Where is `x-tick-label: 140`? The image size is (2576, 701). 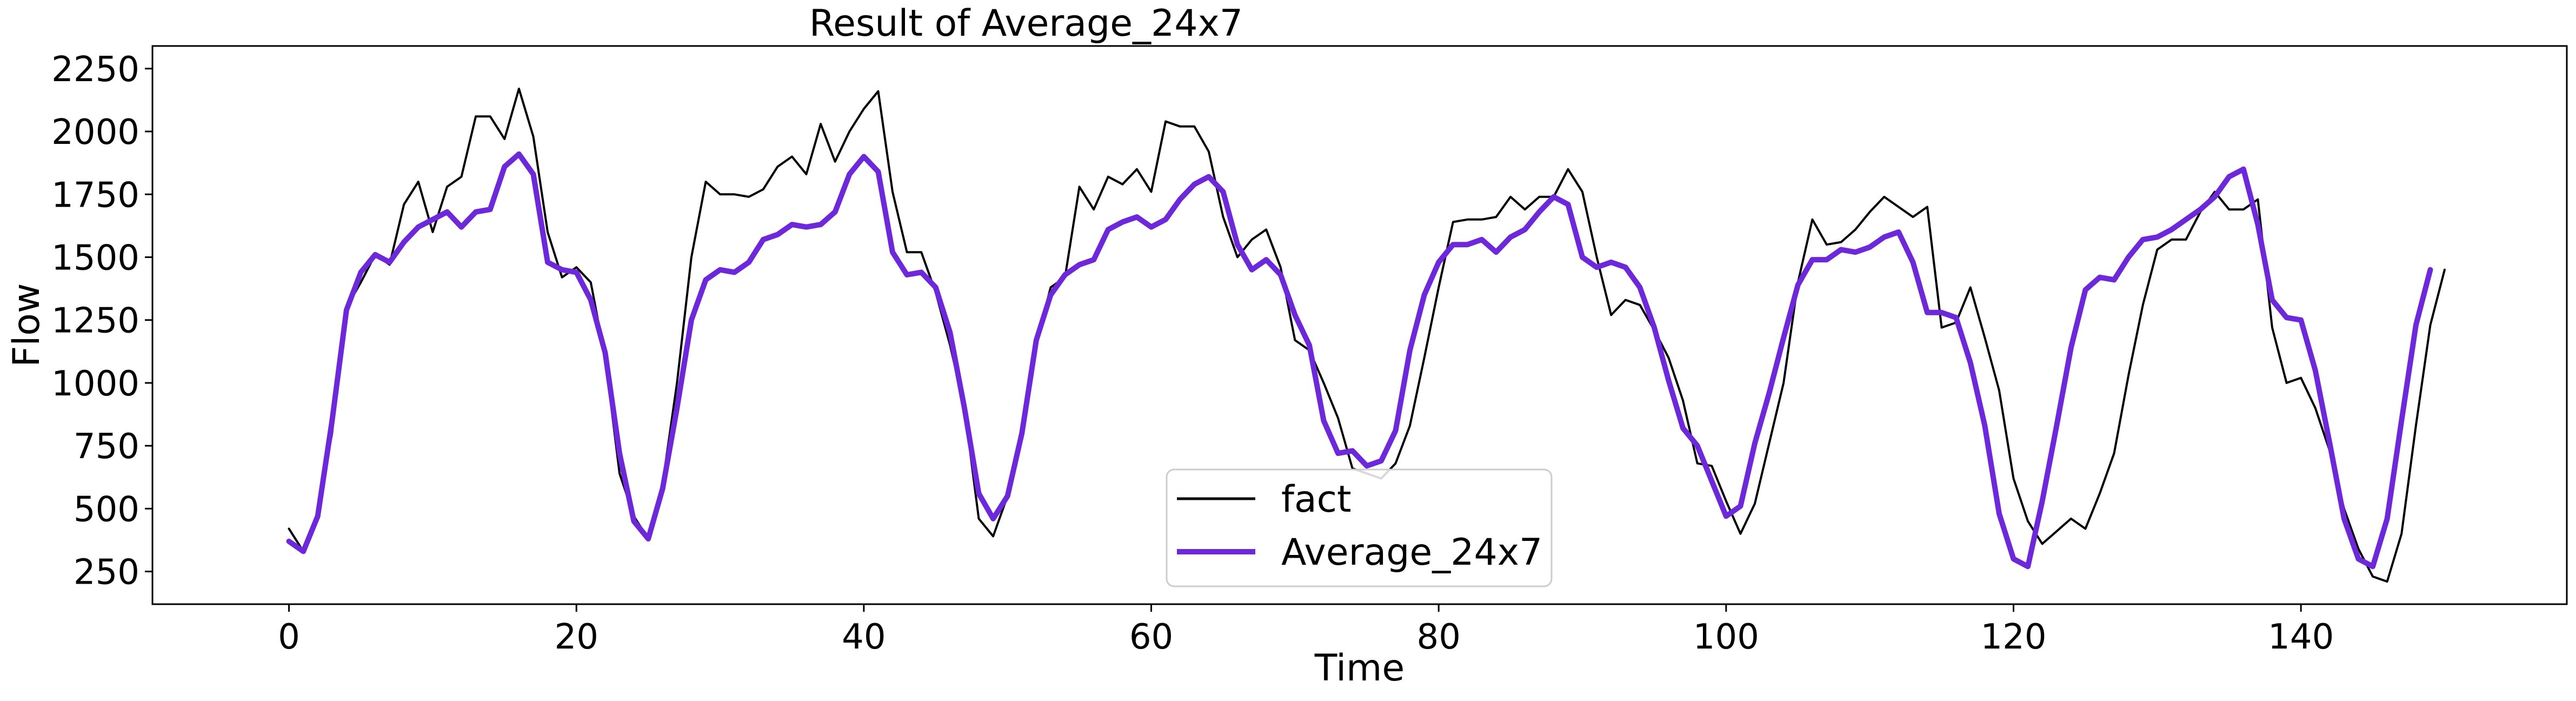 x-tick-label: 140 is located at coordinates (2301, 637).